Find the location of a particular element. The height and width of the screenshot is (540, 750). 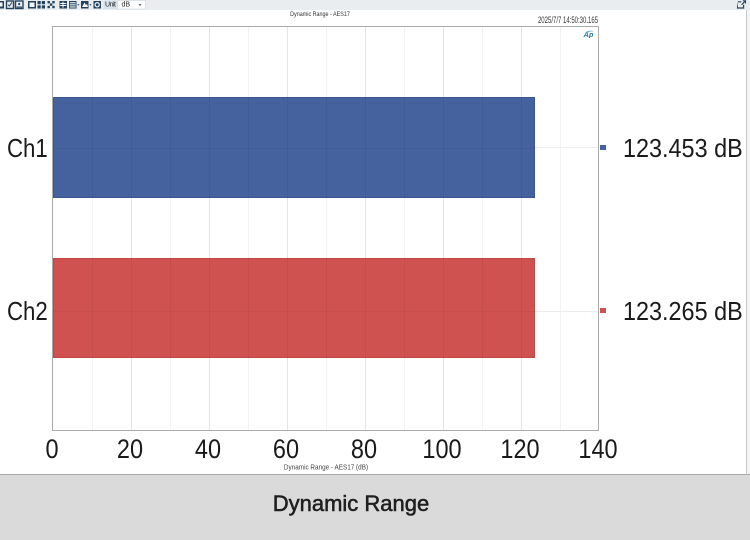

svg-text: dB is located at coordinates (126, 5).